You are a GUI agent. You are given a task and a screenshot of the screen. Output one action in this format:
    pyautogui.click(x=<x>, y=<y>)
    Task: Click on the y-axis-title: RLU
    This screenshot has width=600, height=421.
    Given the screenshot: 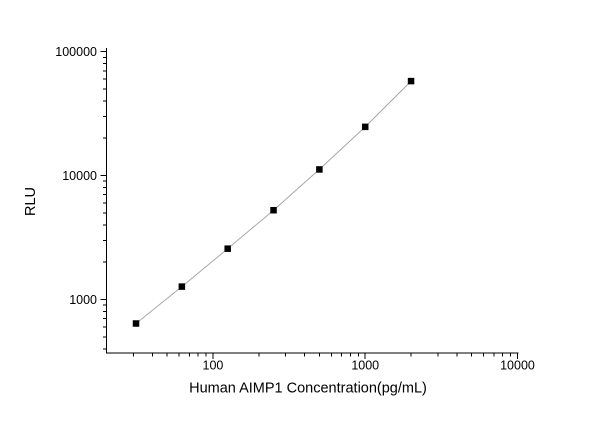 What is the action you would take?
    pyautogui.click(x=31, y=201)
    